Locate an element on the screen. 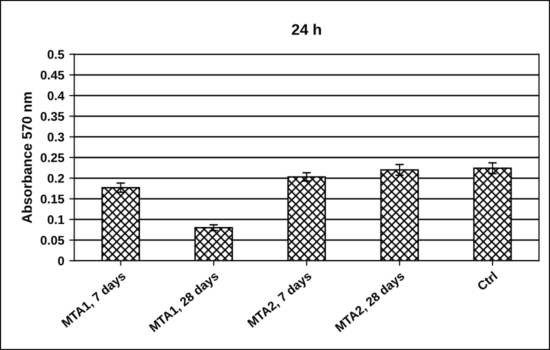  y-tick-label: 0.3 is located at coordinates (56, 137).